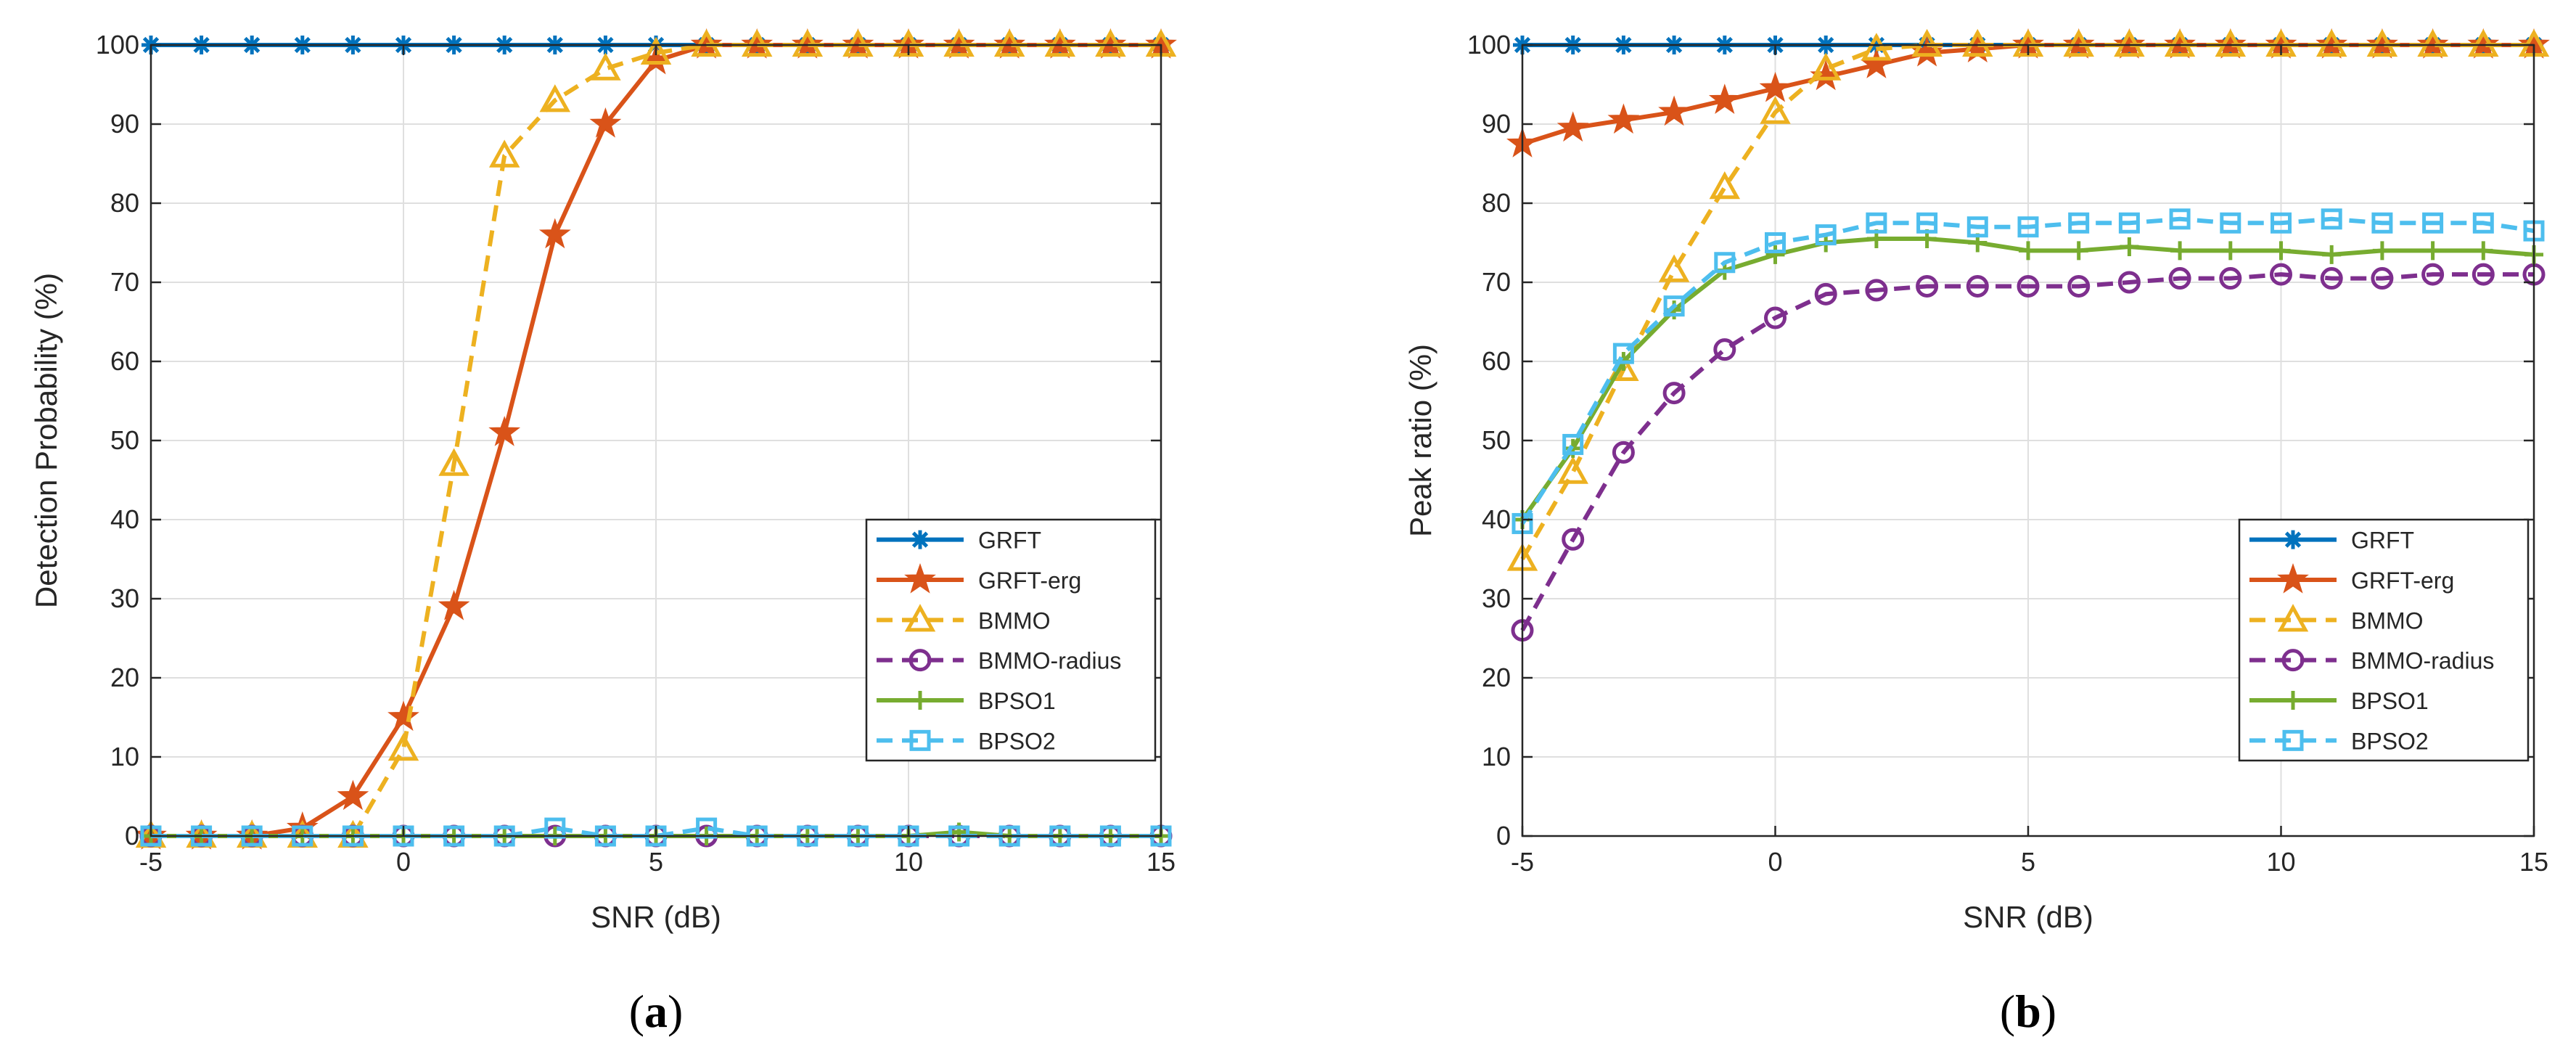 The height and width of the screenshot is (1053, 2576). What do you see at coordinates (1017, 741) in the screenshot?
I see `legend-label: BPSO2` at bounding box center [1017, 741].